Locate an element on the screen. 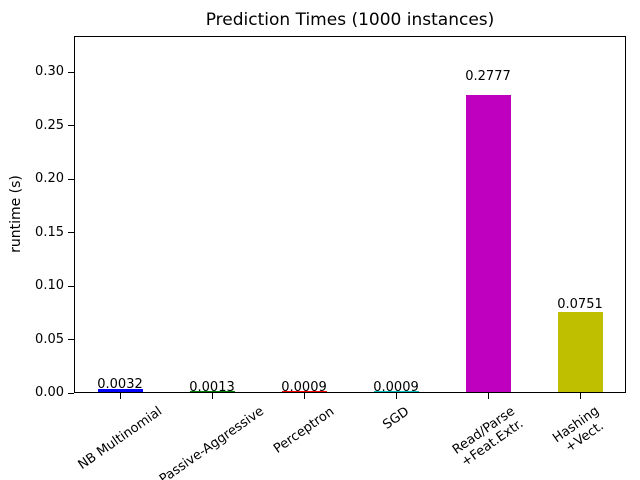  chart-title: Prediction Times (1000 instances) is located at coordinates (350, 20).